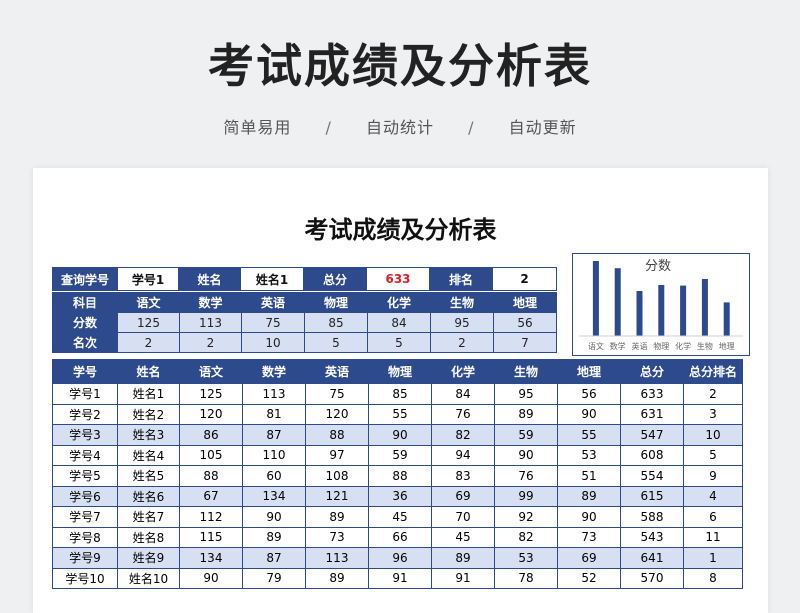  Describe the element at coordinates (148, 578) in the screenshot. I see `table-cell: 姓名10` at that location.